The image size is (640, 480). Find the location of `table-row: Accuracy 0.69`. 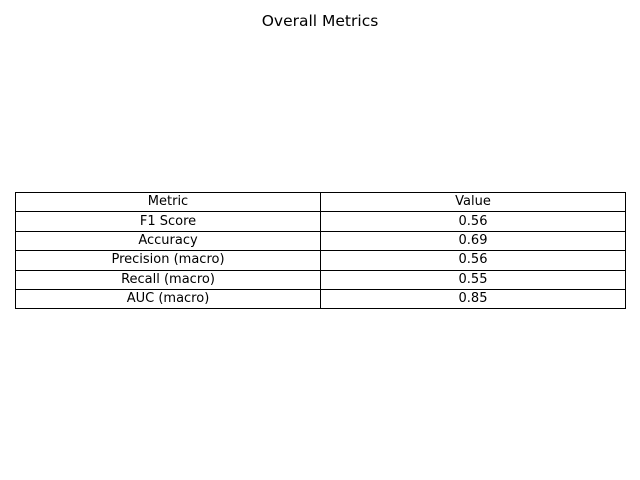

table-row: Accuracy 0.69 is located at coordinates (320, 241).